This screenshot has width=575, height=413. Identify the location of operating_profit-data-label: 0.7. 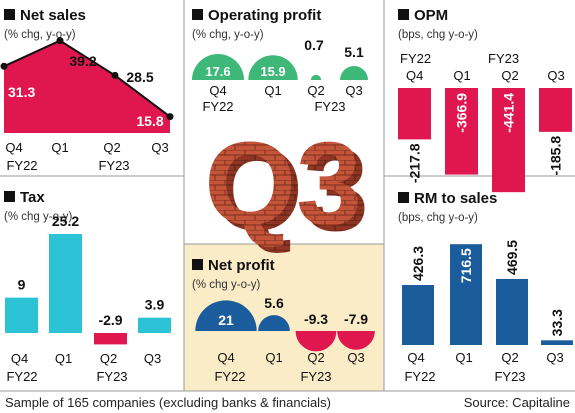
(314, 45).